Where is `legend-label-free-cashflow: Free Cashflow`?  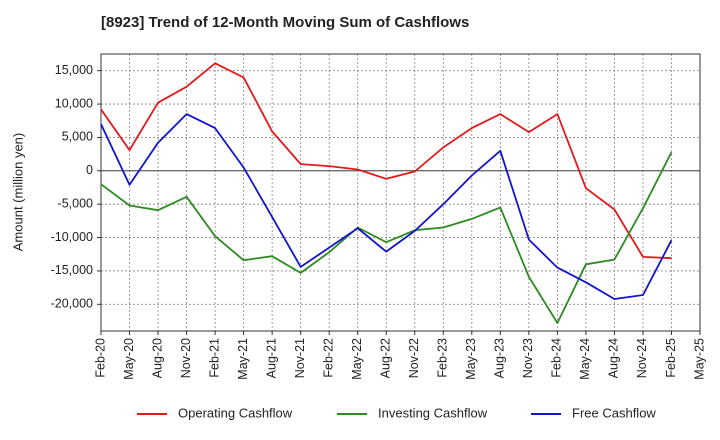 legend-label-free-cashflow: Free Cashflow is located at coordinates (614, 412).